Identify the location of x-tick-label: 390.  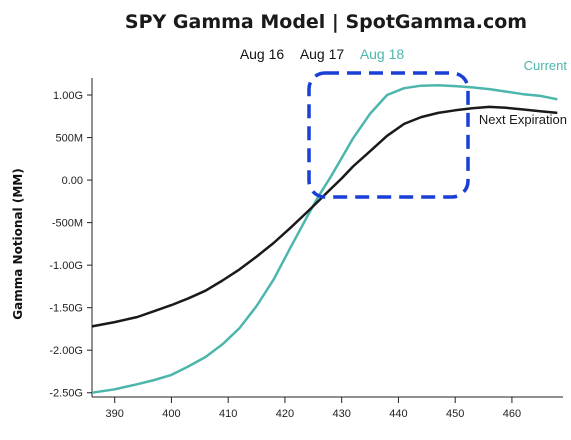
(115, 414).